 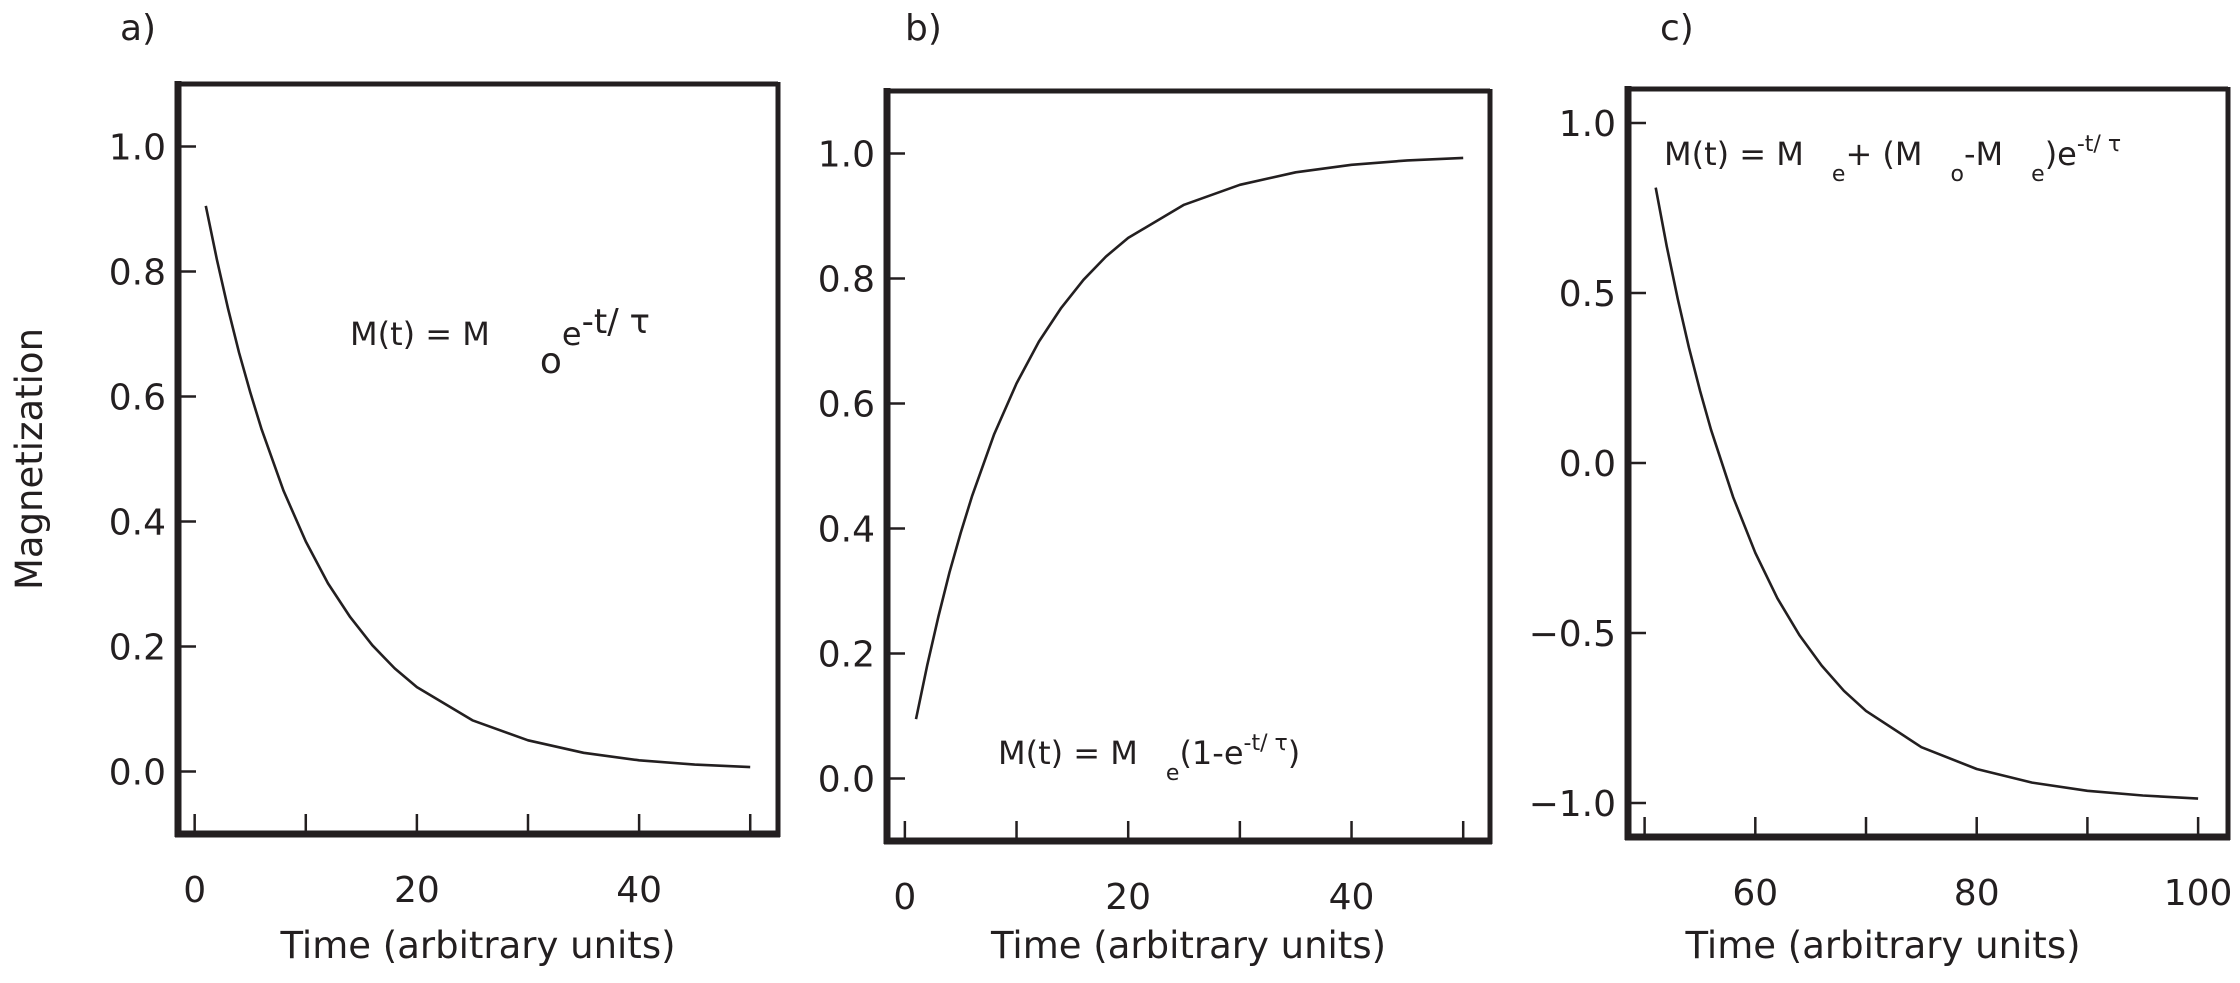 I want to click on equation-annotation: M(t) = M oe-t/ τ, so click(x=500, y=342).